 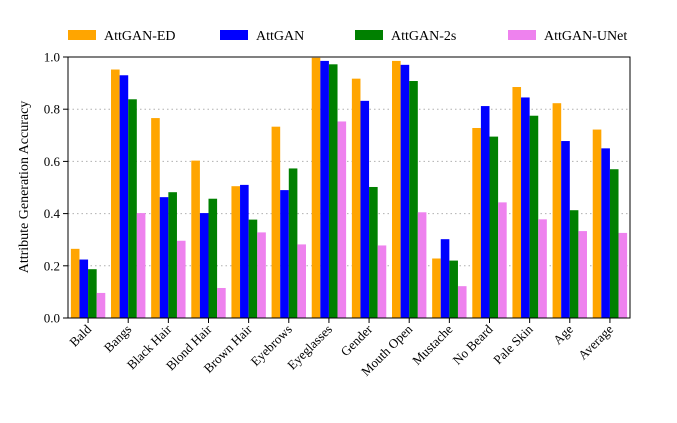 What do you see at coordinates (181, 279) in the screenshot?
I see `bar-attgan-unet-black-hair` at bounding box center [181, 279].